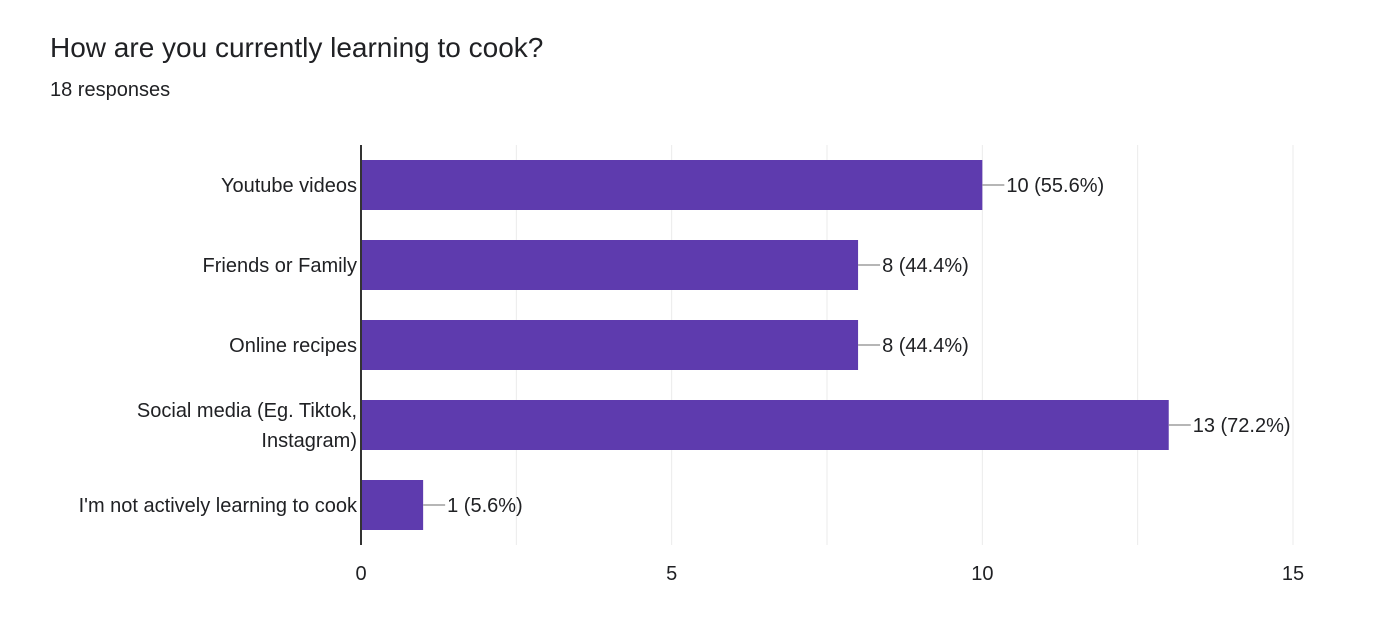  What do you see at coordinates (110, 90) in the screenshot?
I see `response-count: 18 responses` at bounding box center [110, 90].